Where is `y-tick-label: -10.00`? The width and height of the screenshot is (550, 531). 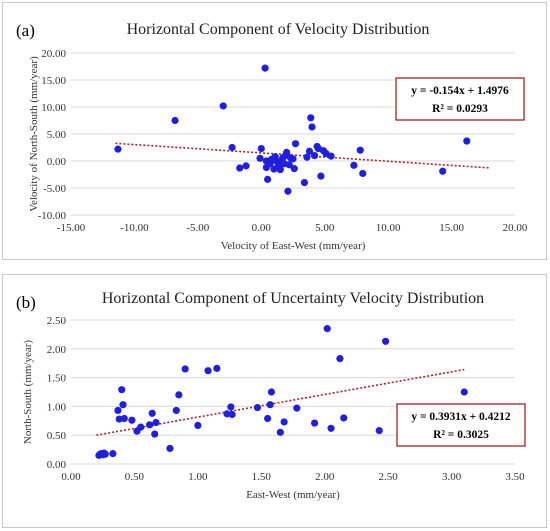 y-tick-label: -10.00 is located at coordinates (52, 216).